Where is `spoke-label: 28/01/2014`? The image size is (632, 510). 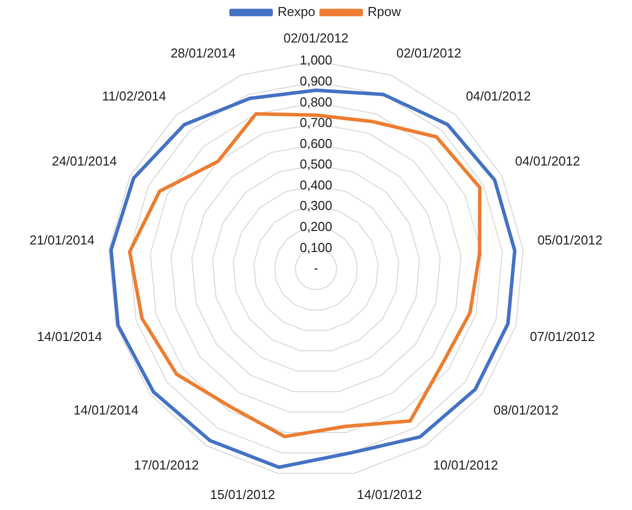
spoke-label: 28/01/2014 is located at coordinates (203, 52).